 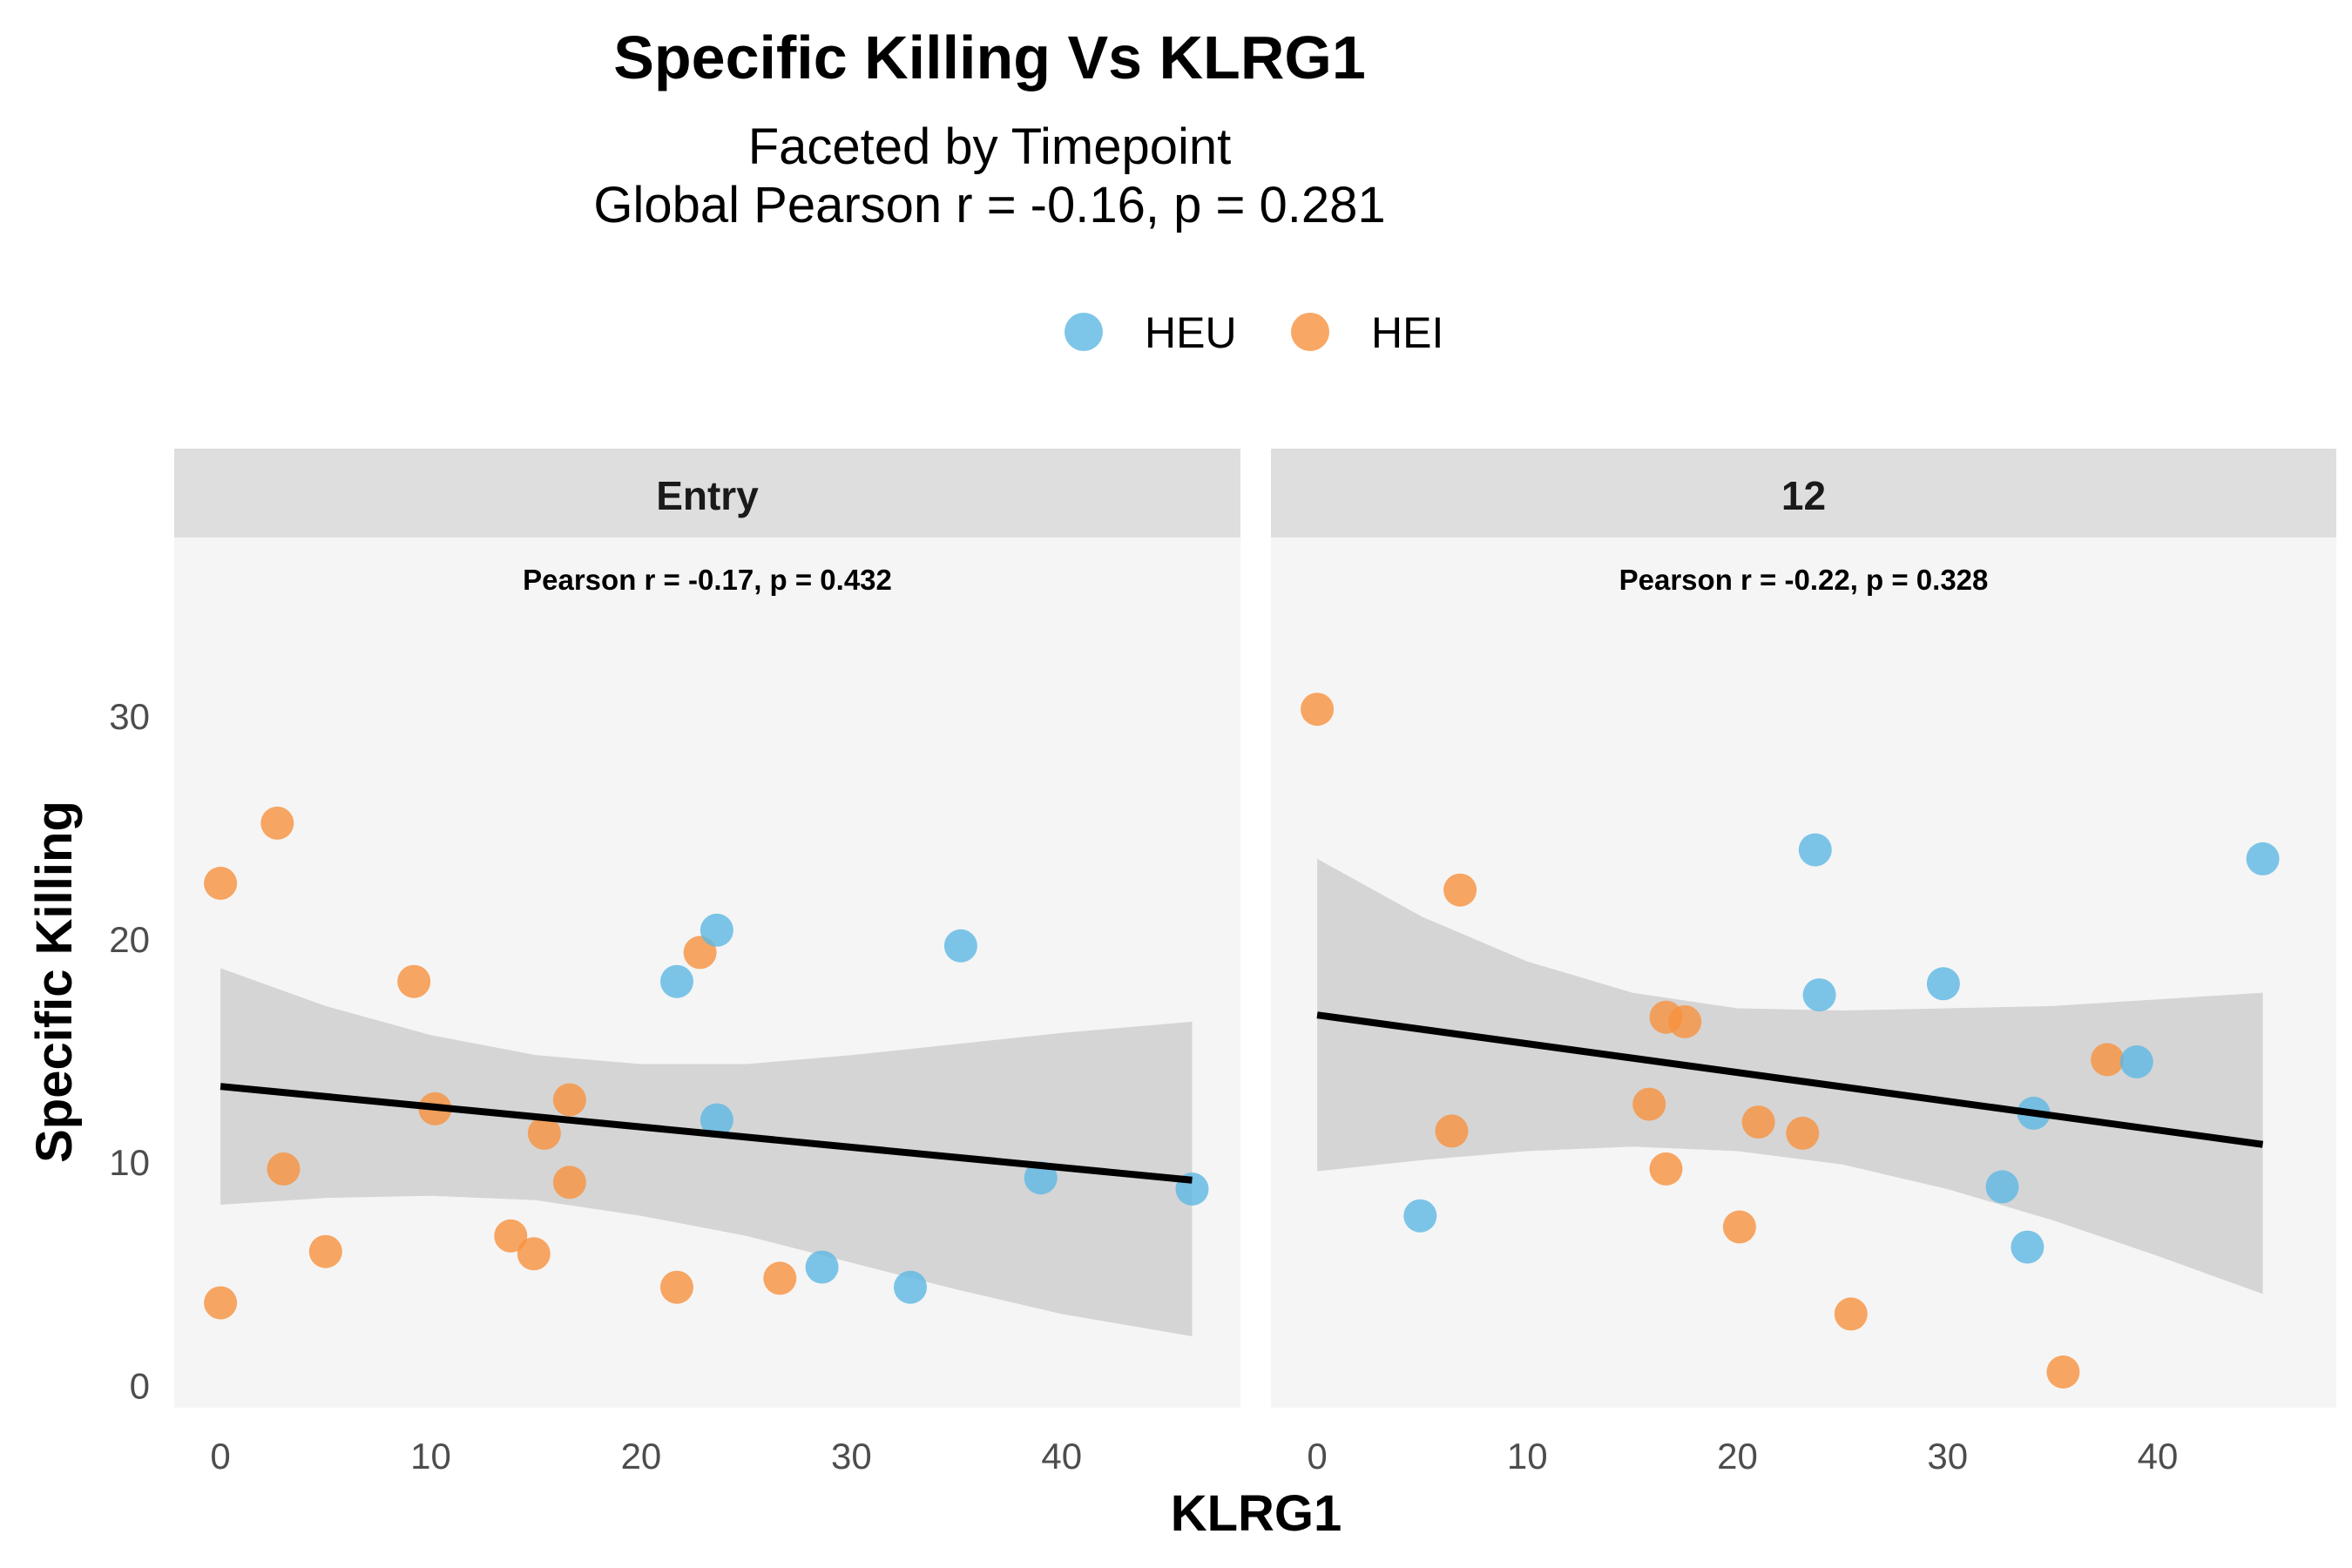 I want to click on y-tick-label: 0, so click(x=140, y=1385).